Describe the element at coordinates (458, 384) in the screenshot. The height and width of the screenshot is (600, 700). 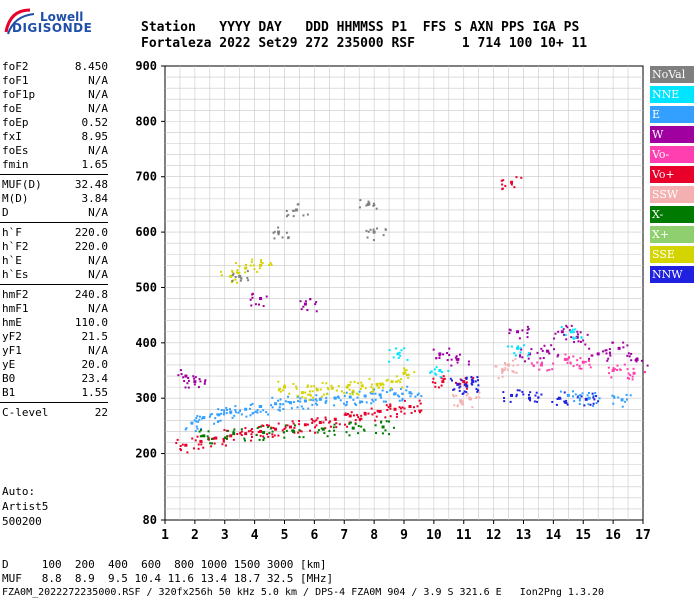
I see `data-point-nnw` at that location.